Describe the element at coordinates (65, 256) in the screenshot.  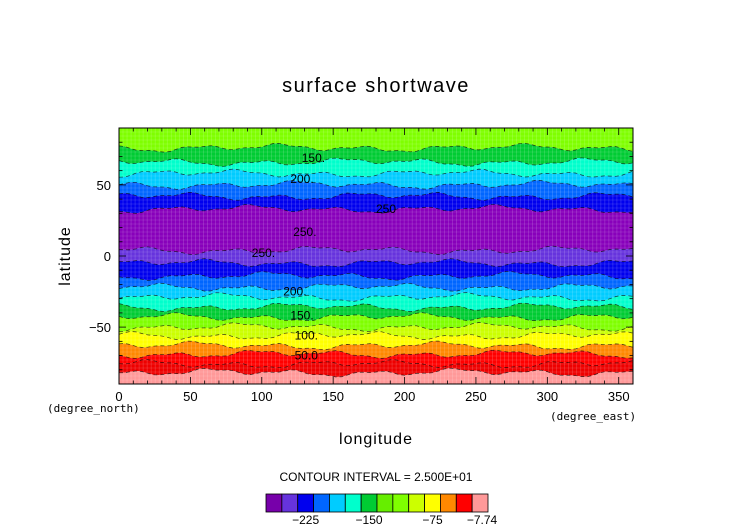
I see `y-axis-label: latitude` at that location.